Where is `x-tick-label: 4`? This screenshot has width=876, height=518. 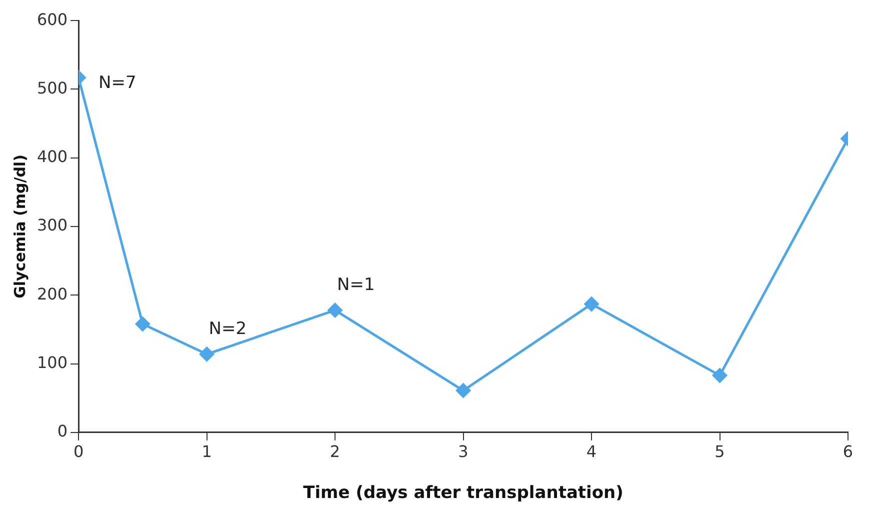 x-tick-label: 4 is located at coordinates (591, 452).